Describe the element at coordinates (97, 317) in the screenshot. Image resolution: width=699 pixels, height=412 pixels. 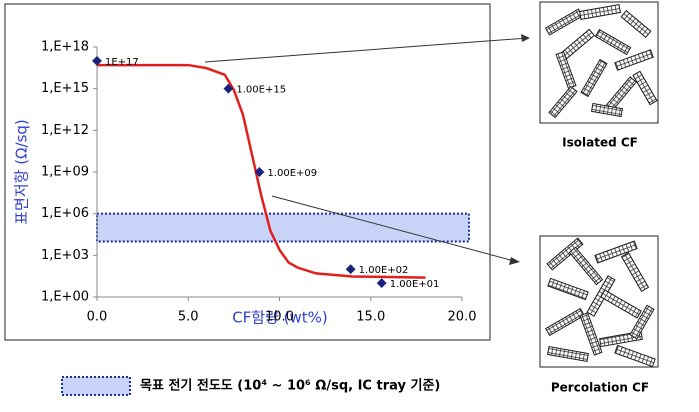
I see `x-tick-label: 0.0` at that location.